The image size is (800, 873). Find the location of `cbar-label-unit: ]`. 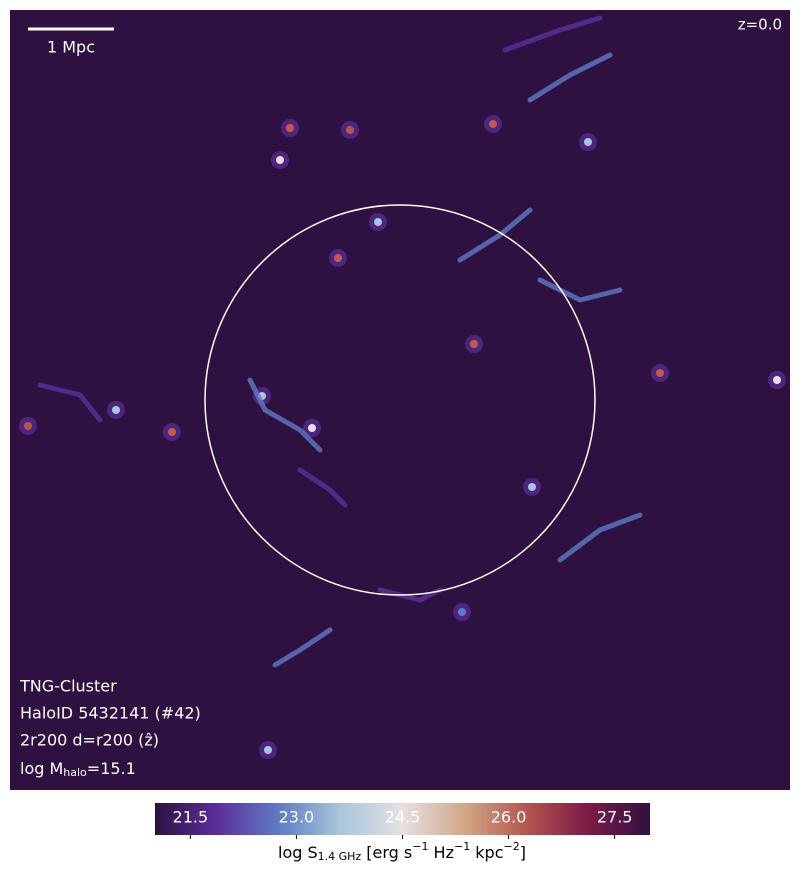

cbar-label-unit: ] is located at coordinates (523, 852).